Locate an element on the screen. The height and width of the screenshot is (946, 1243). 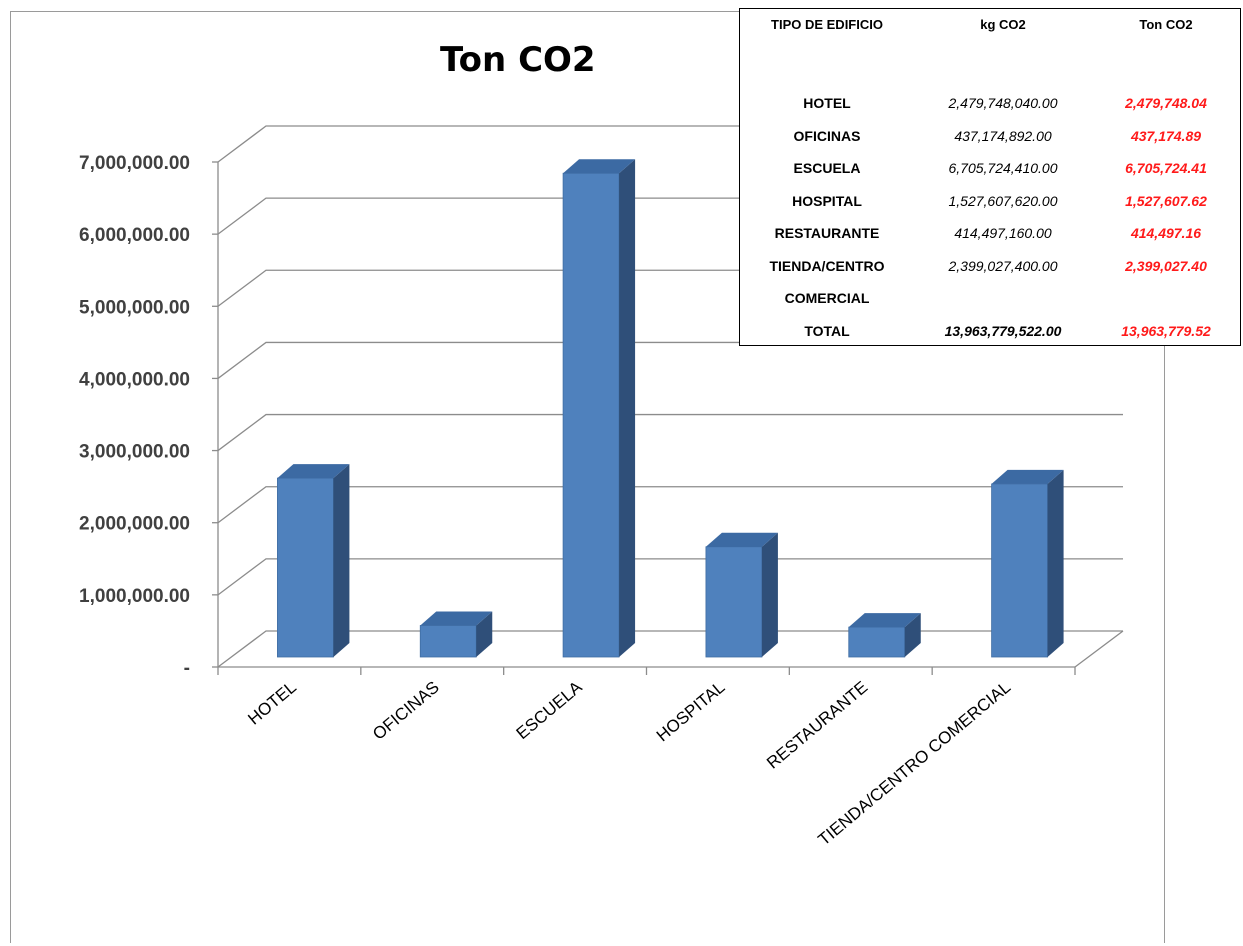
cell-type: OFICINAS is located at coordinates (827, 135).